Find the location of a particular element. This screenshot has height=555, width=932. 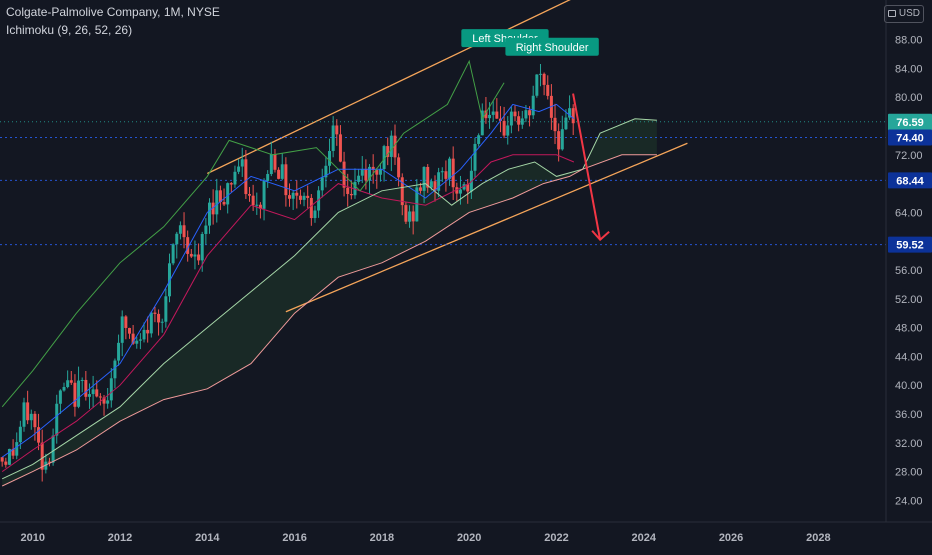

arrow-head is located at coordinates (600, 236).